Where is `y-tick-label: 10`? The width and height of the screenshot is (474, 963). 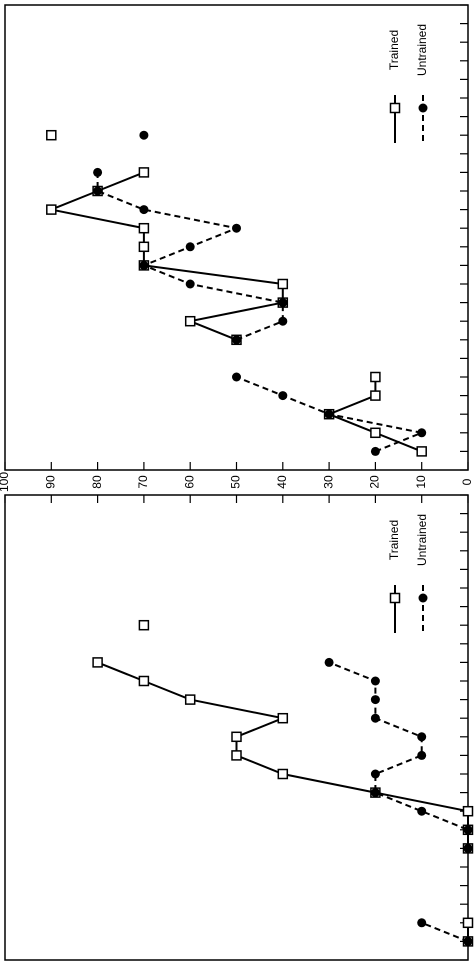
y-tick-label: 10 is located at coordinates (421, 482).